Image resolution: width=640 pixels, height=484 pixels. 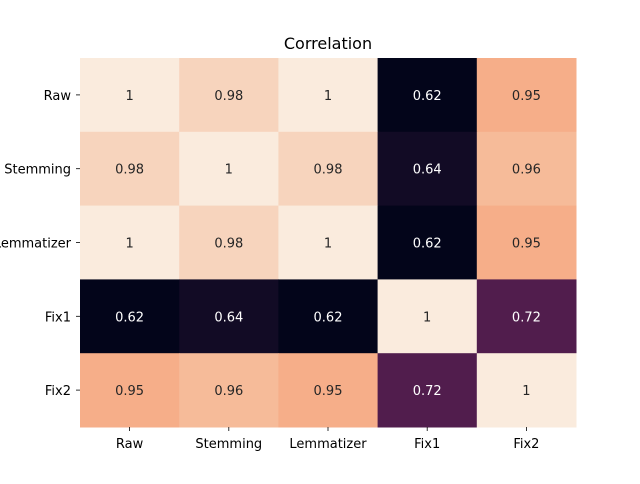 I want to click on y-axis: Raw Stemming Lemmatizer Fix1 Fix2, so click(x=40, y=244).